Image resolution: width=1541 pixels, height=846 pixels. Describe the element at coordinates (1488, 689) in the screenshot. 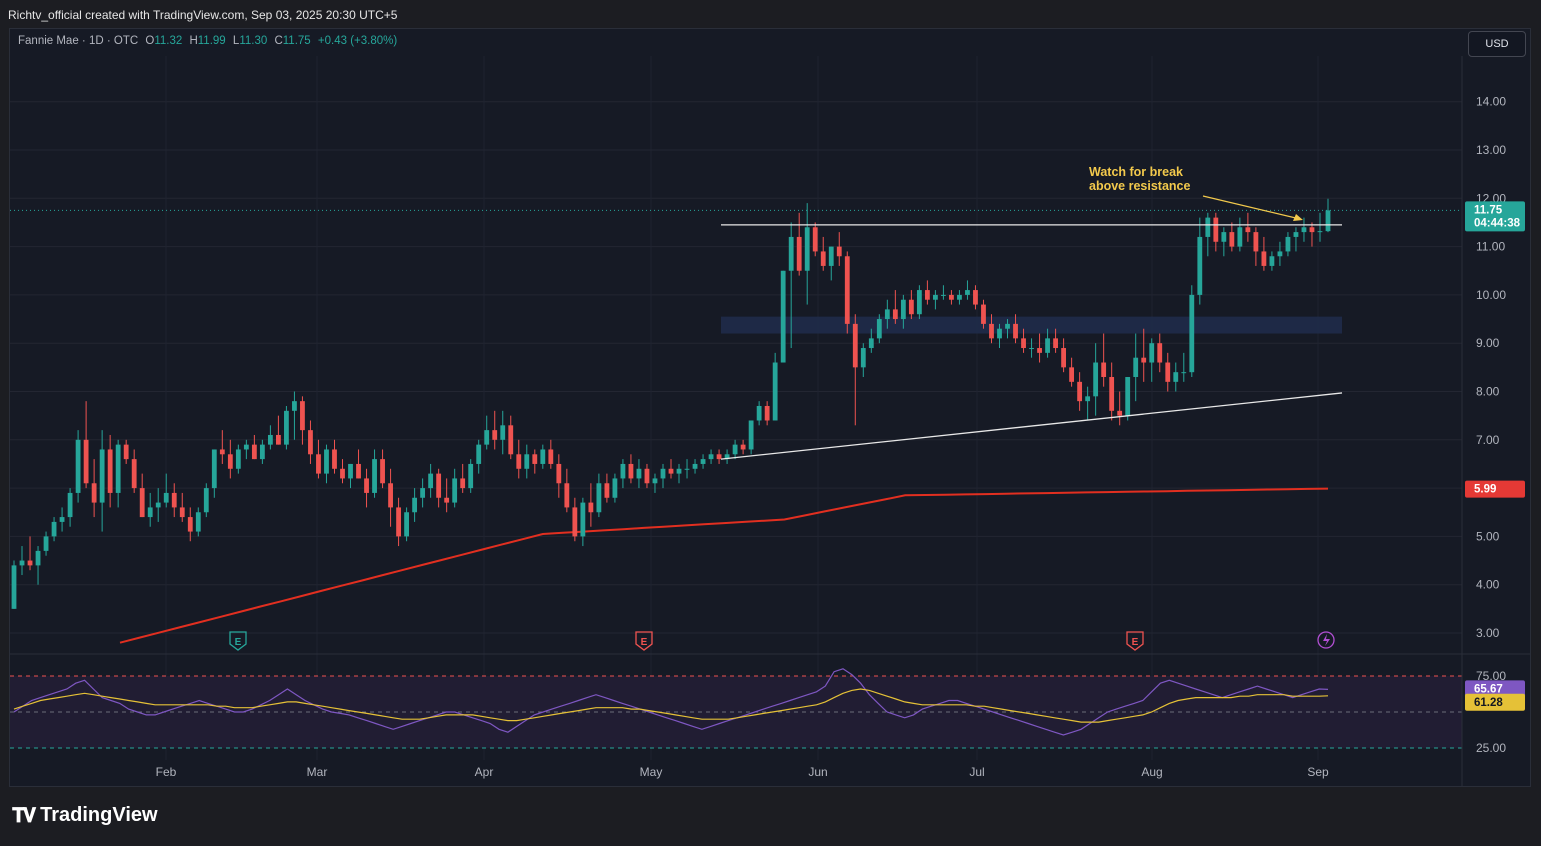

I see `rsi-value-tag-text: 65.67` at that location.